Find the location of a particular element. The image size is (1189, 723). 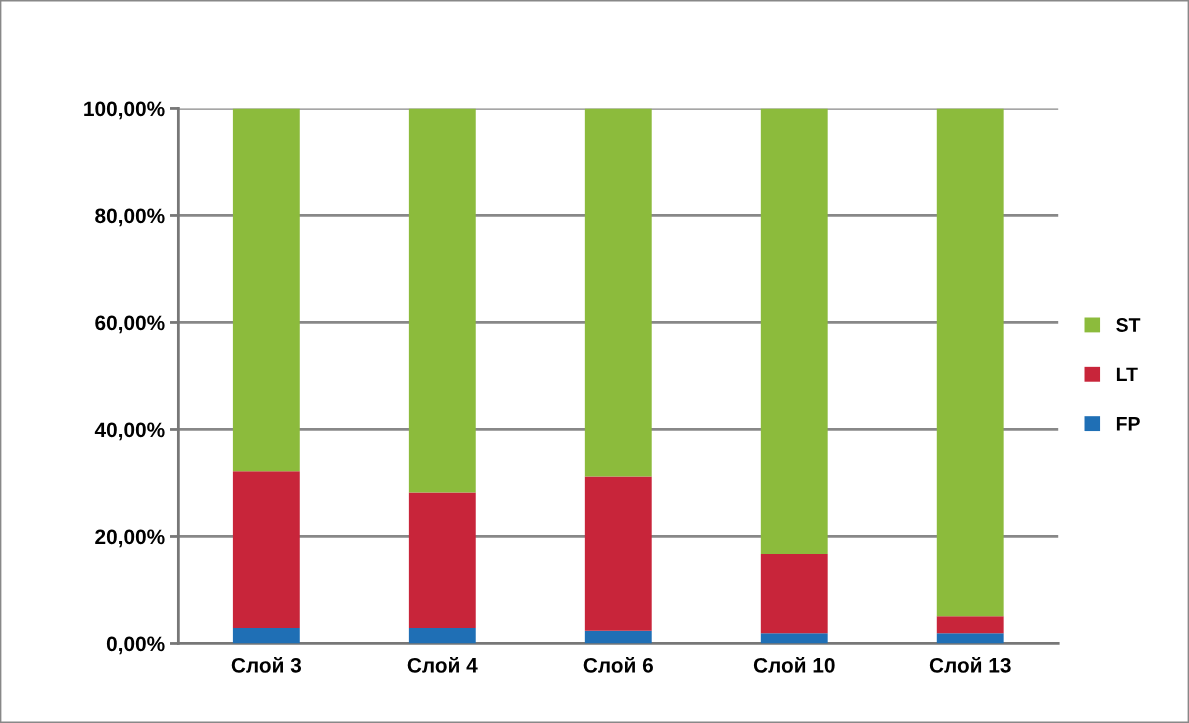

y-tick-label: 20,00% is located at coordinates (130, 538).